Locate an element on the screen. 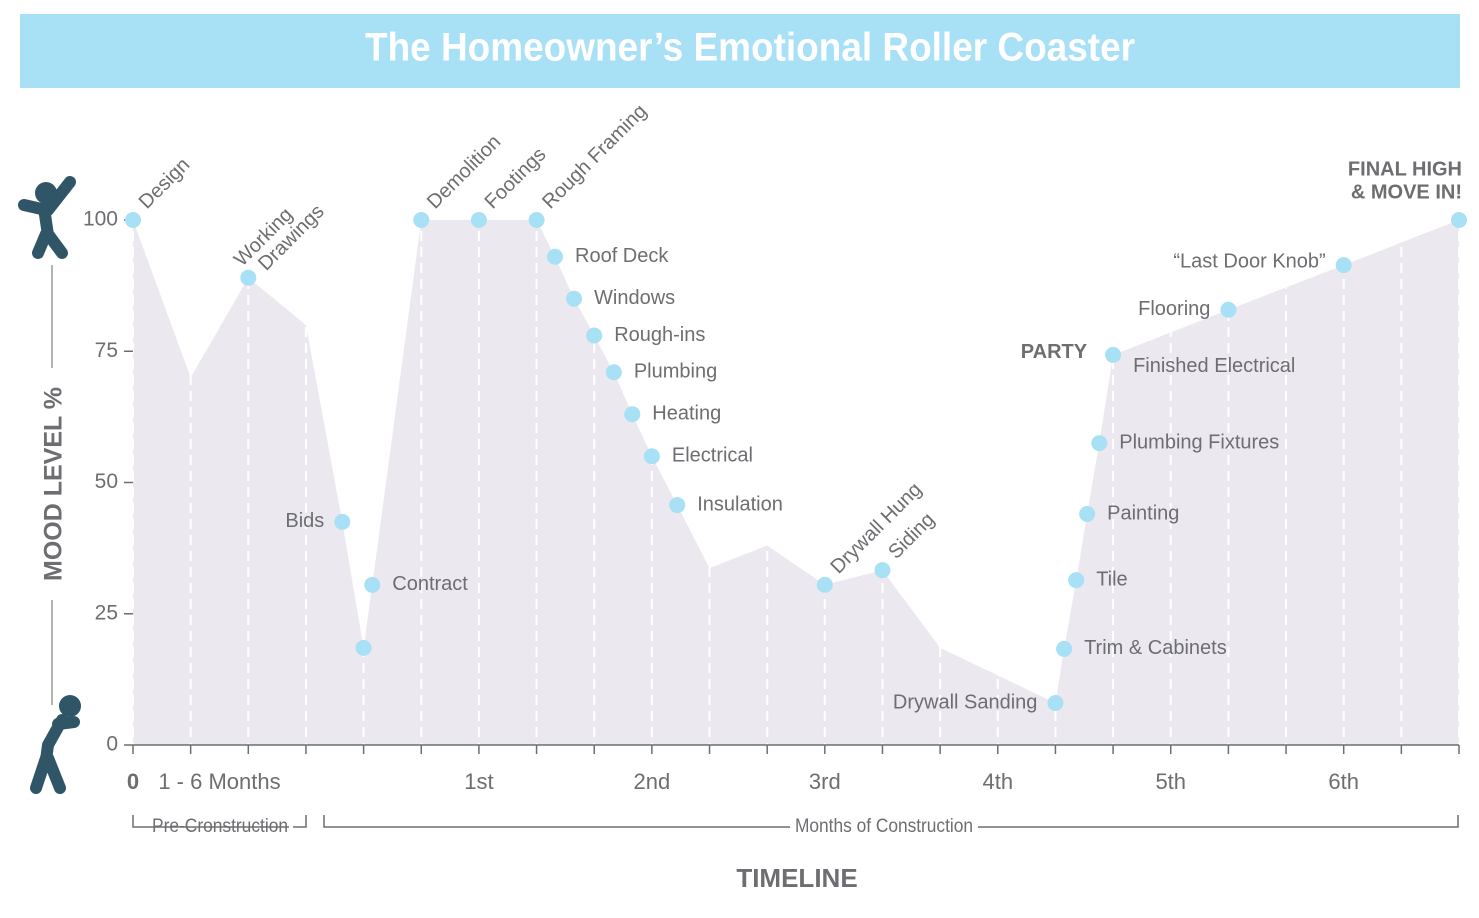  bracket-label: Months of Construction is located at coordinates (884, 826).